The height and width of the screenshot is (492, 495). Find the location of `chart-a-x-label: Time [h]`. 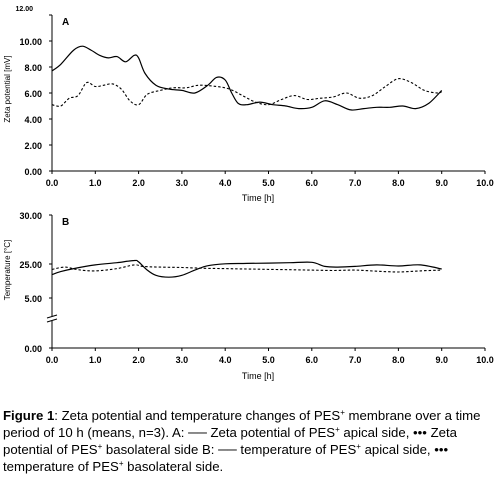

chart-a-x-label: Time [h] is located at coordinates (258, 198).